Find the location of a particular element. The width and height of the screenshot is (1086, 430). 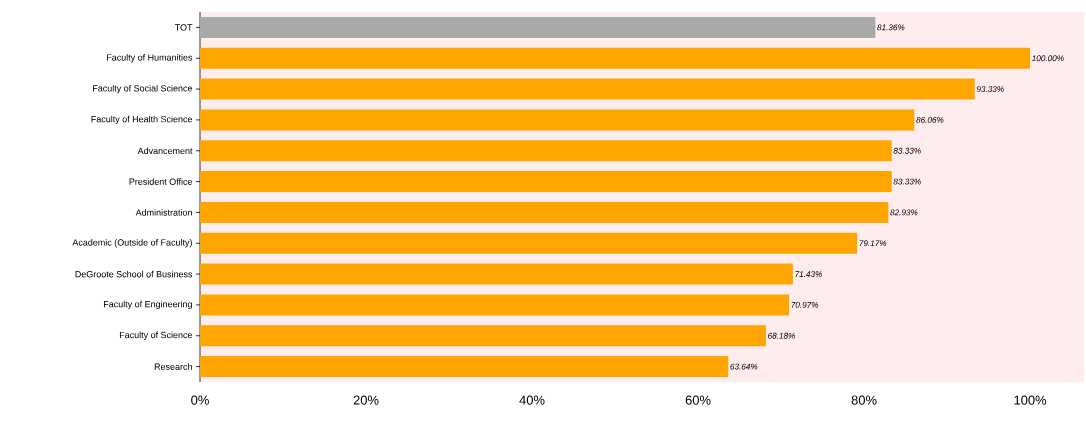

x-tick-label: 100% is located at coordinates (1030, 400).